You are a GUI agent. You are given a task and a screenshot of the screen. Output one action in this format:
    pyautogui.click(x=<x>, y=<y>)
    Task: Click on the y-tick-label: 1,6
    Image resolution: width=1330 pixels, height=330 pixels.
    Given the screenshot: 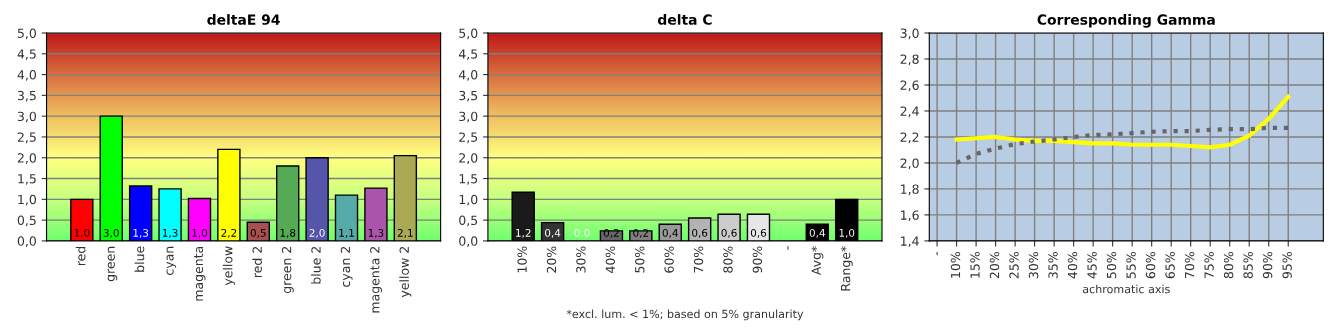 What is the action you would take?
    pyautogui.click(x=910, y=216)
    